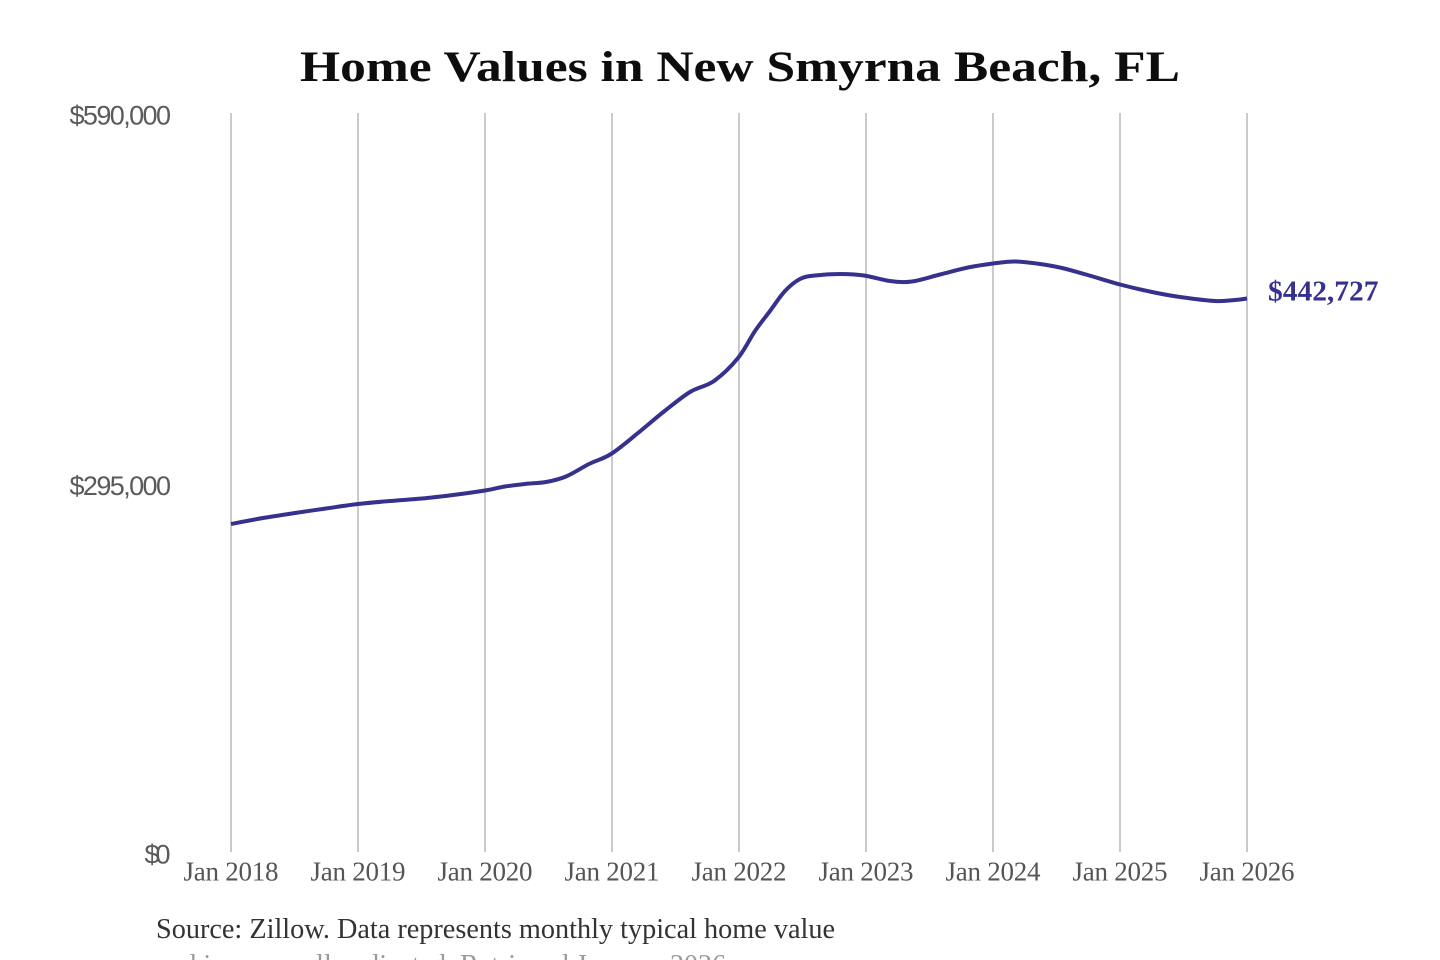 Image resolution: width=1440 pixels, height=960 pixels. What do you see at coordinates (866, 872) in the screenshot?
I see `svg-text: Jan 2023` at bounding box center [866, 872].